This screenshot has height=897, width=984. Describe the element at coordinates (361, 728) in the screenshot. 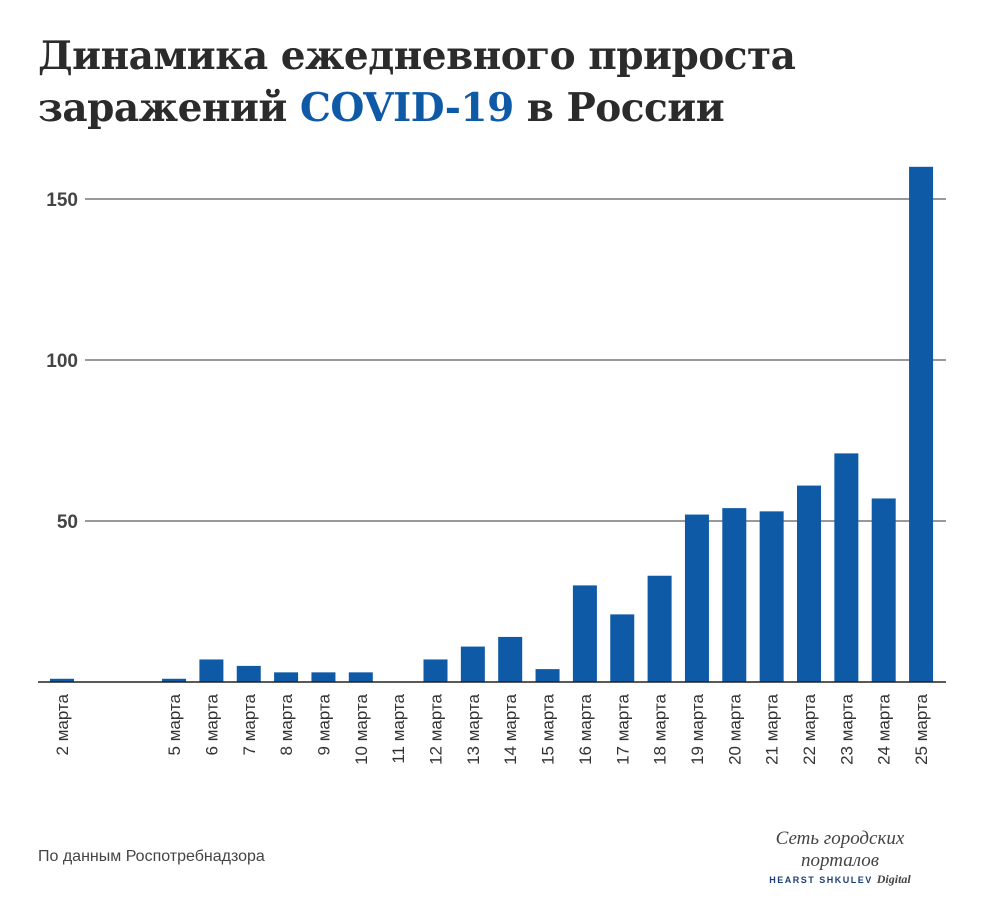

I see `x-tick-label: 10 марта` at that location.